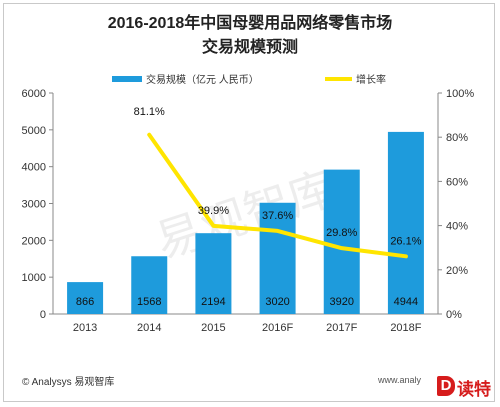  Describe the element at coordinates (149, 302) in the screenshot. I see `bar-value-label: 1568` at that location.